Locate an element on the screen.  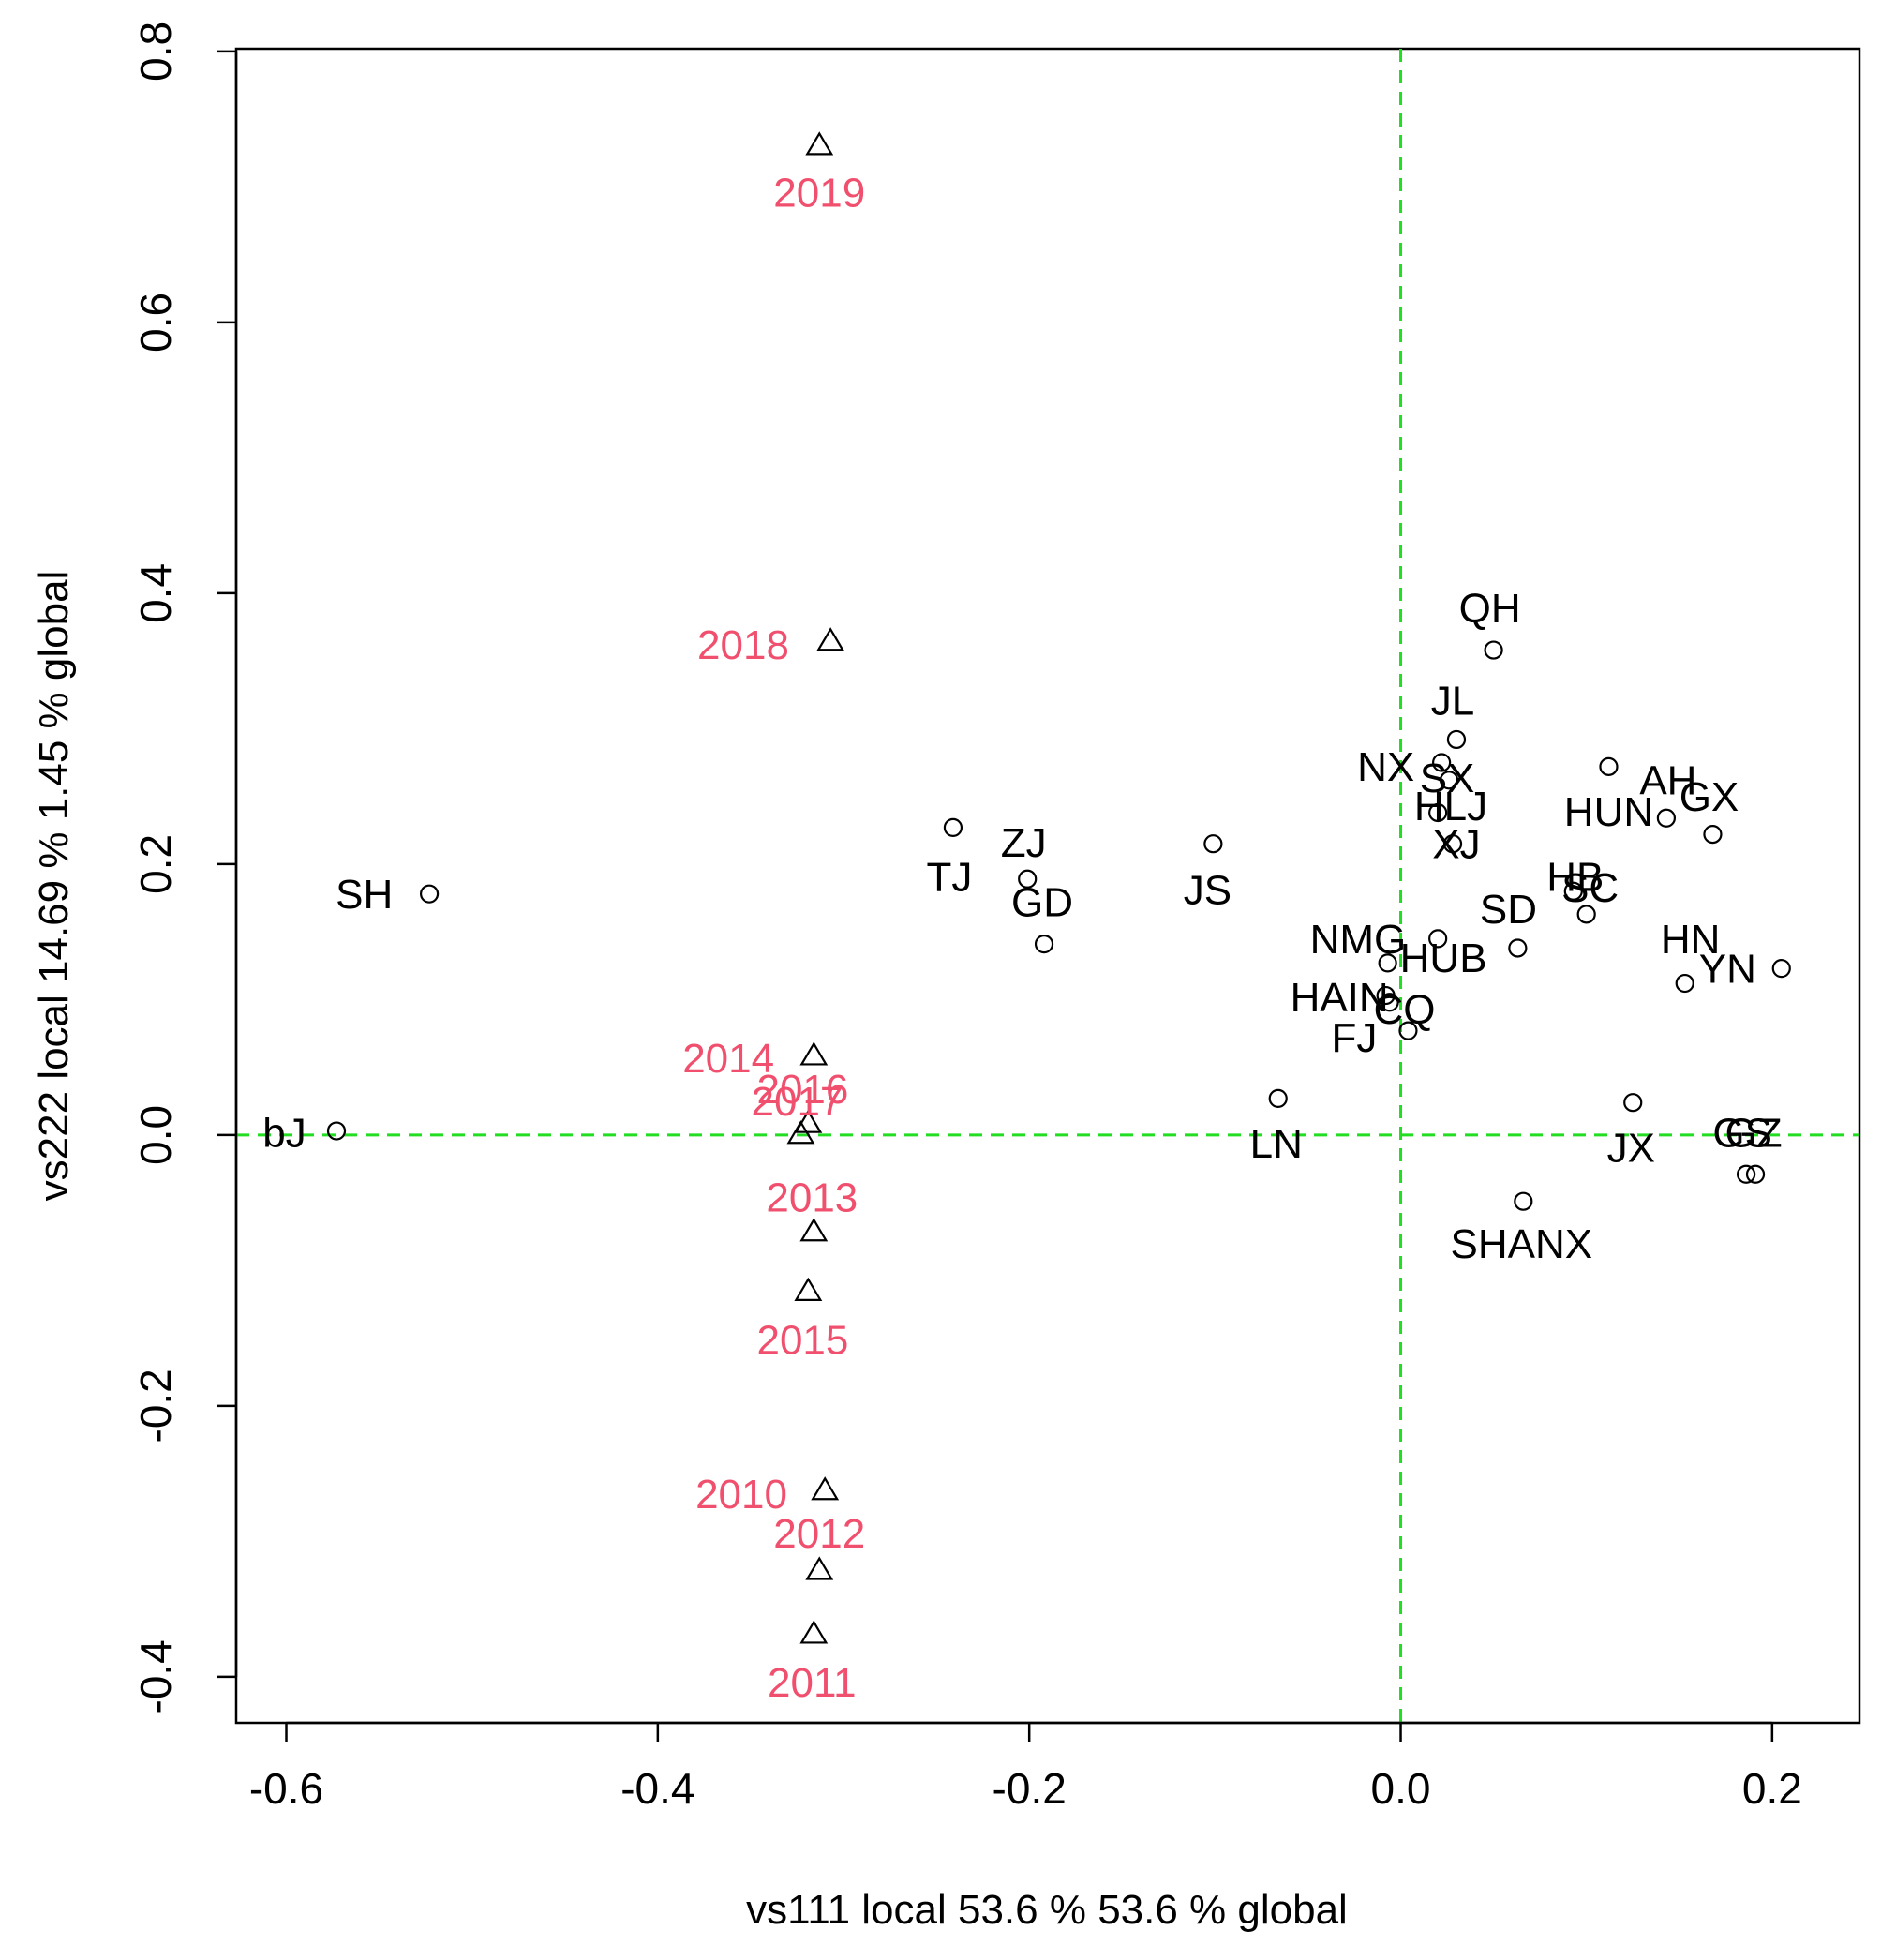
year-label: 2017 is located at coordinates (797, 1102).